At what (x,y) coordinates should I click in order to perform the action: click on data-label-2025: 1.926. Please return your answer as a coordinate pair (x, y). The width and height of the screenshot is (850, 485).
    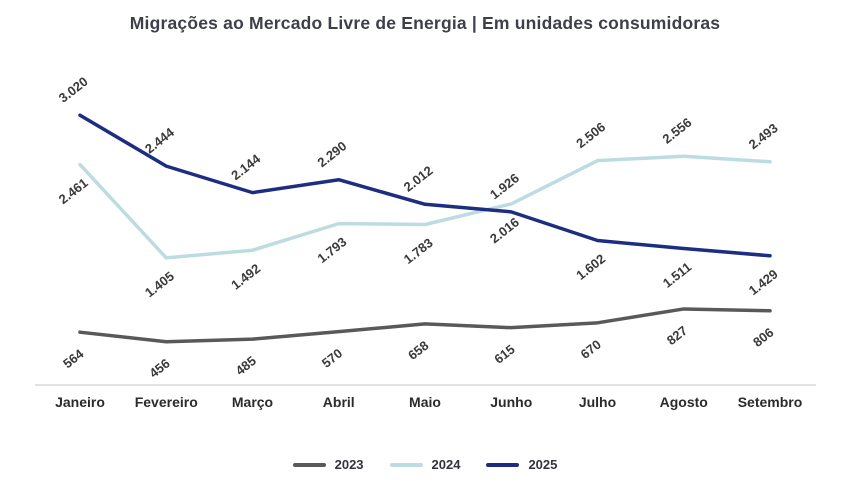
    Looking at the image, I should click on (504, 186).